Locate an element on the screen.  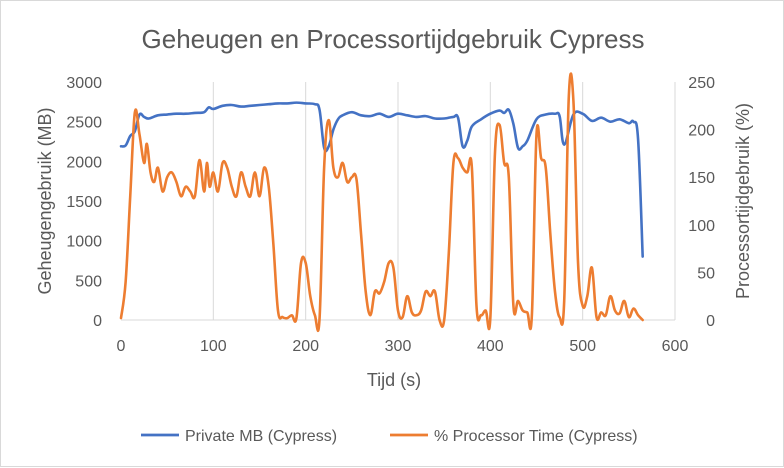
y-tick-label: 500 is located at coordinates (88, 281).